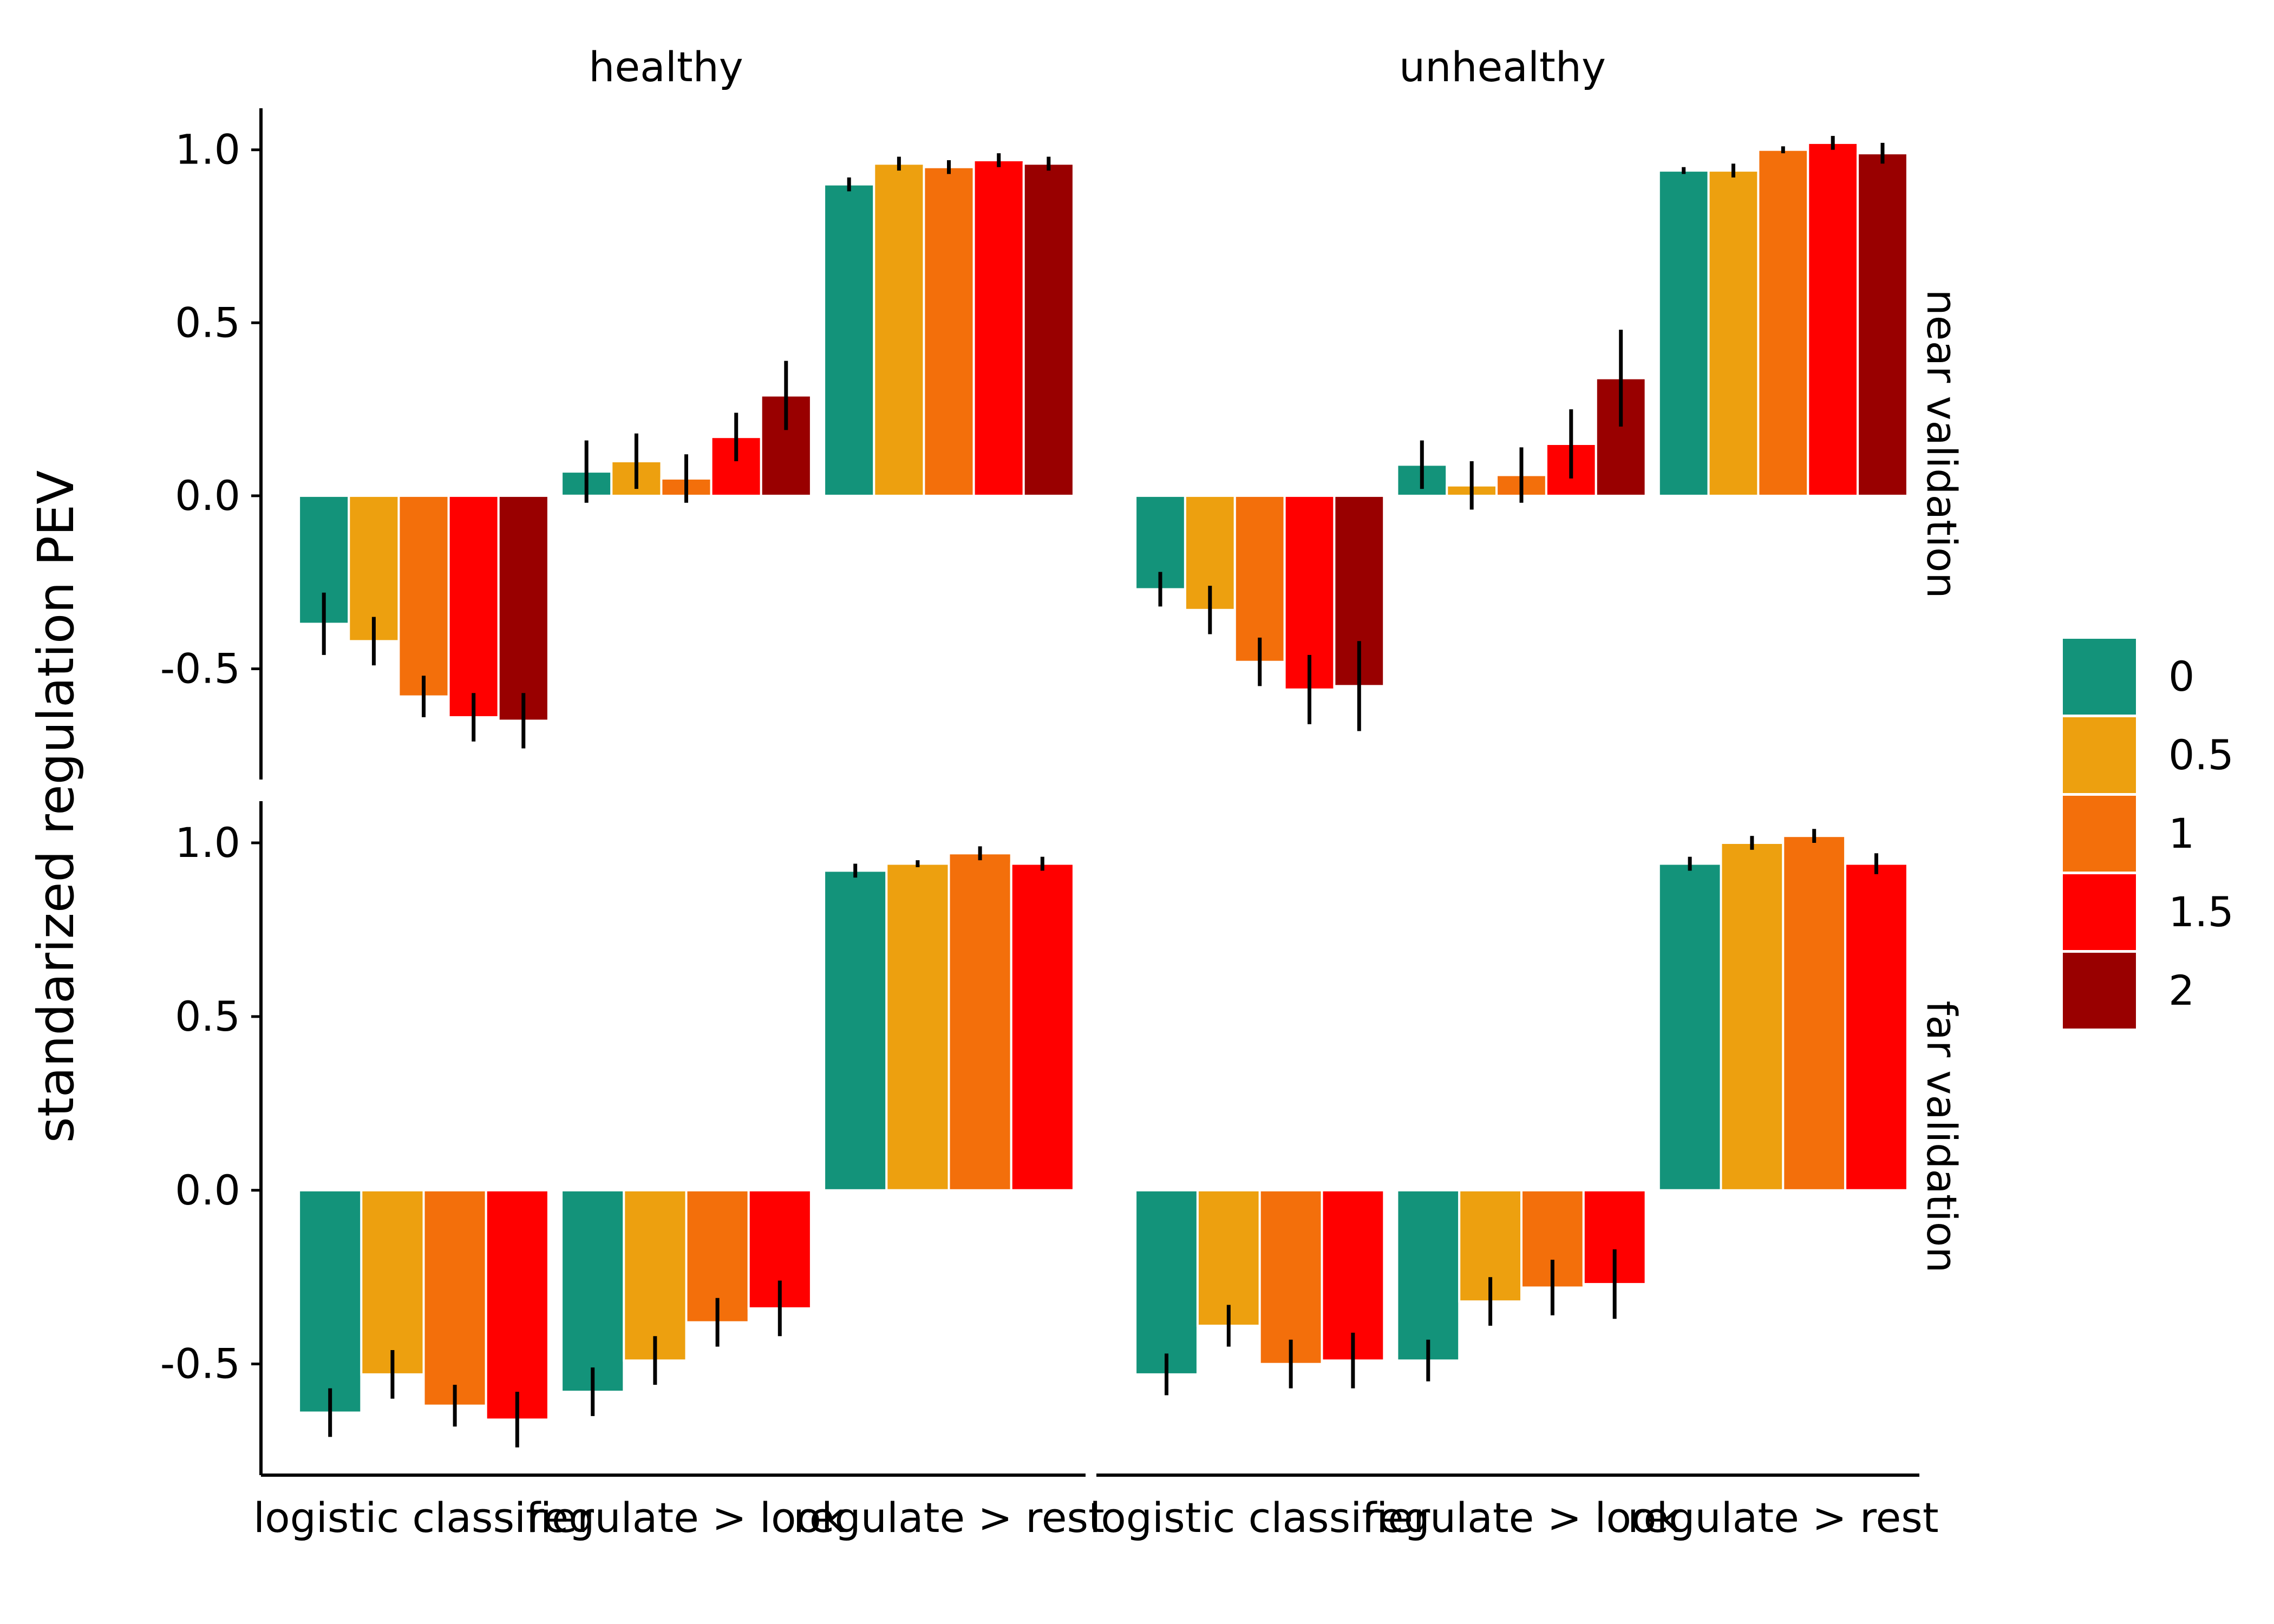  What do you see at coordinates (2181, 990) in the screenshot?
I see `legend-label-2: 2` at bounding box center [2181, 990].